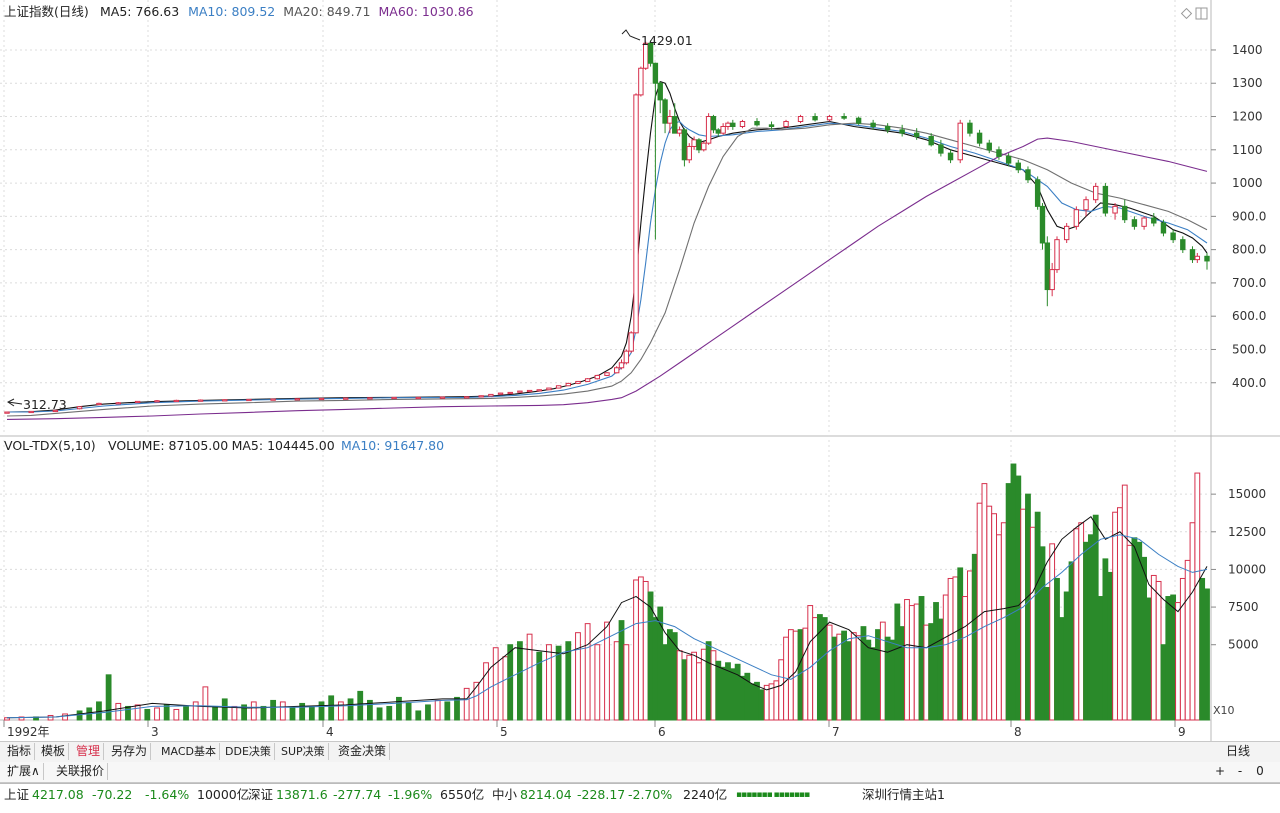  Describe the element at coordinates (640, 752) in the screenshot. I see `chart-toolbar: 指标 模板 管理 另存为 MACD基本 DDE决策 SUP决策 资金决策 日线` at that location.